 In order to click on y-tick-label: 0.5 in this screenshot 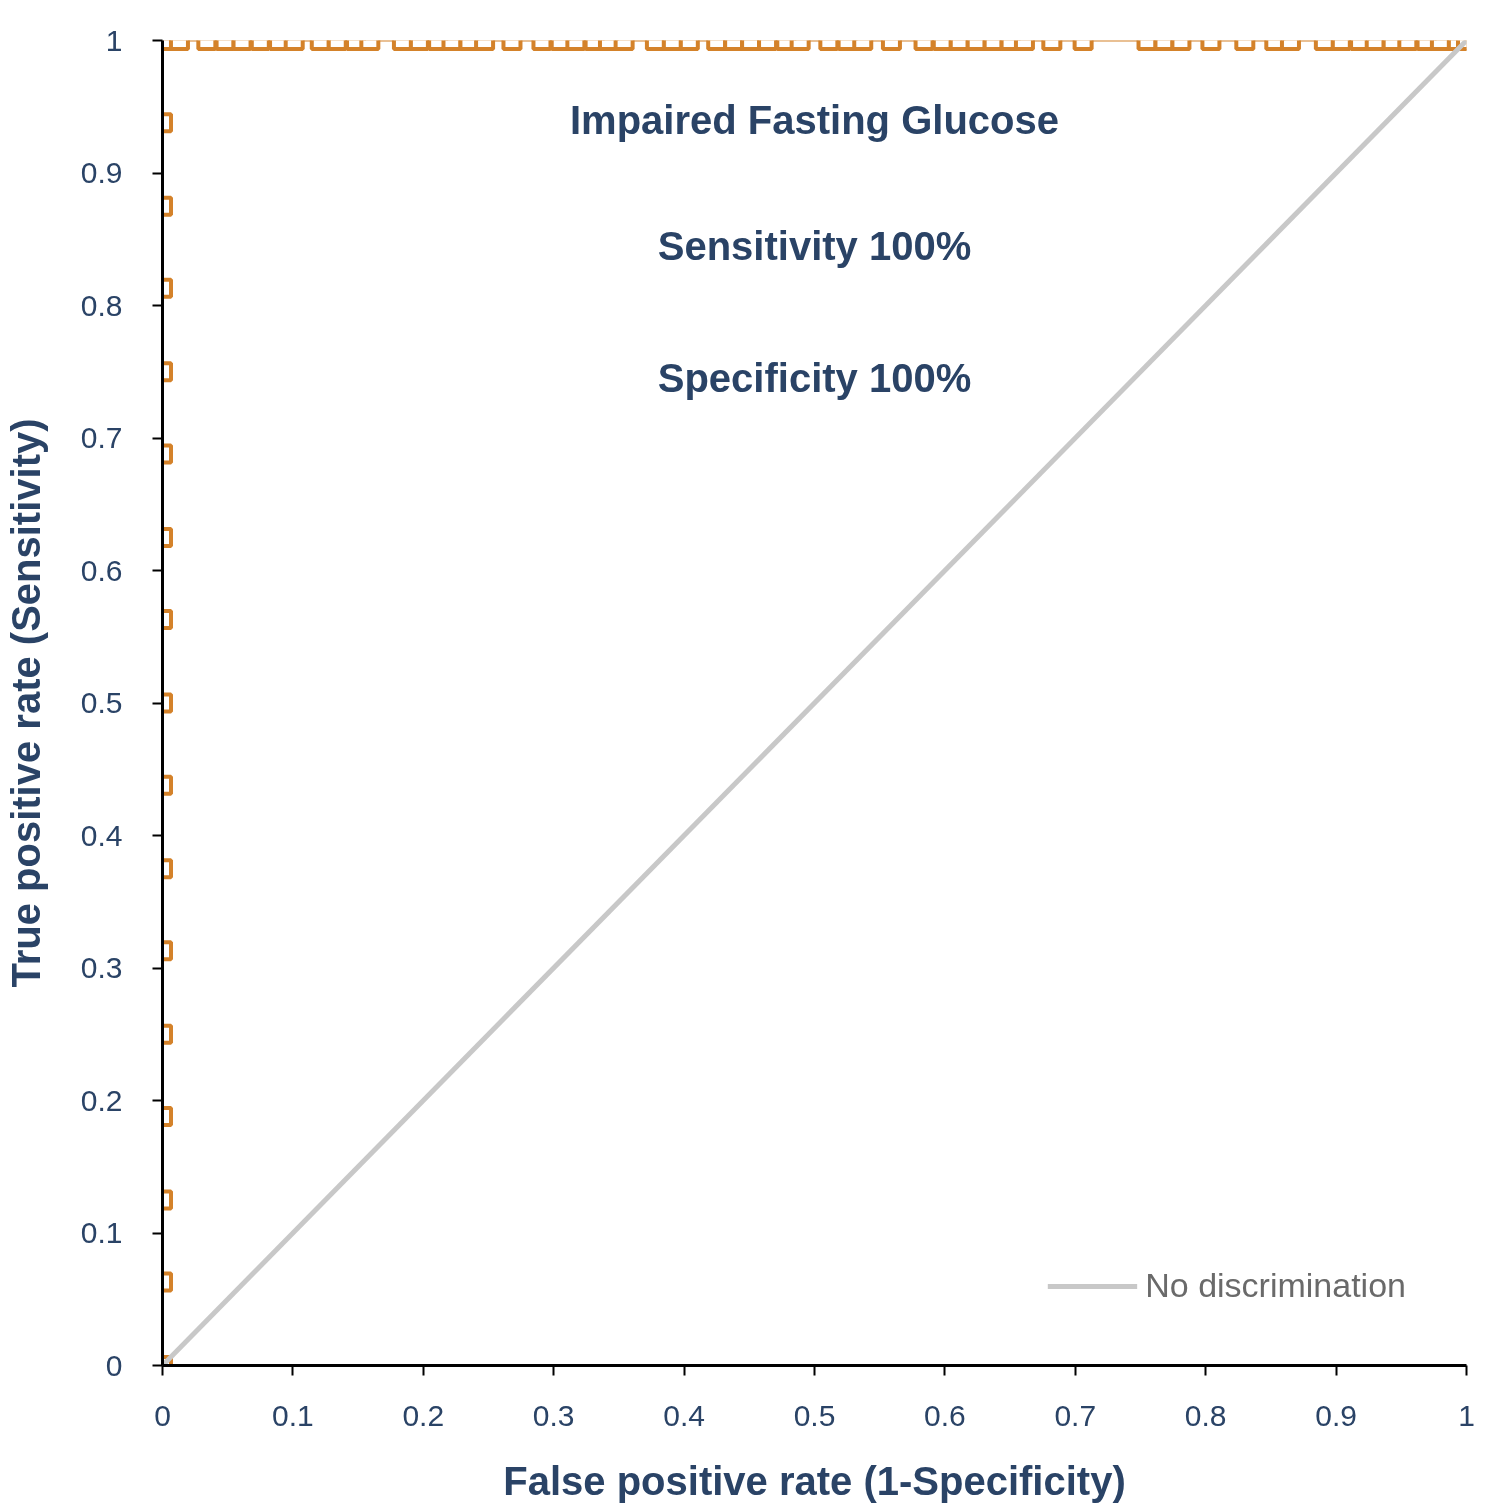, I will do `click(101, 702)`.